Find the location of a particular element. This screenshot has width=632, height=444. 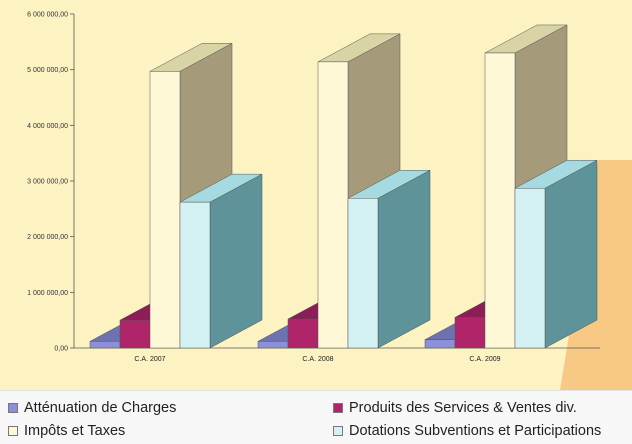

legend-swatch-impots is located at coordinates (13, 431).